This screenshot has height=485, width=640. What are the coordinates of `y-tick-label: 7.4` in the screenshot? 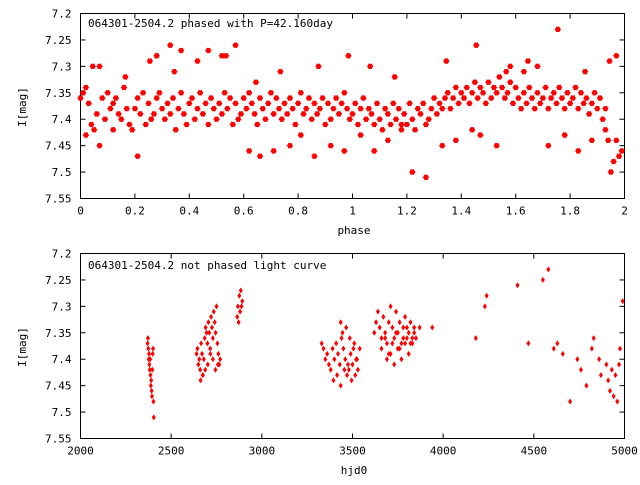 It's located at (62, 359).